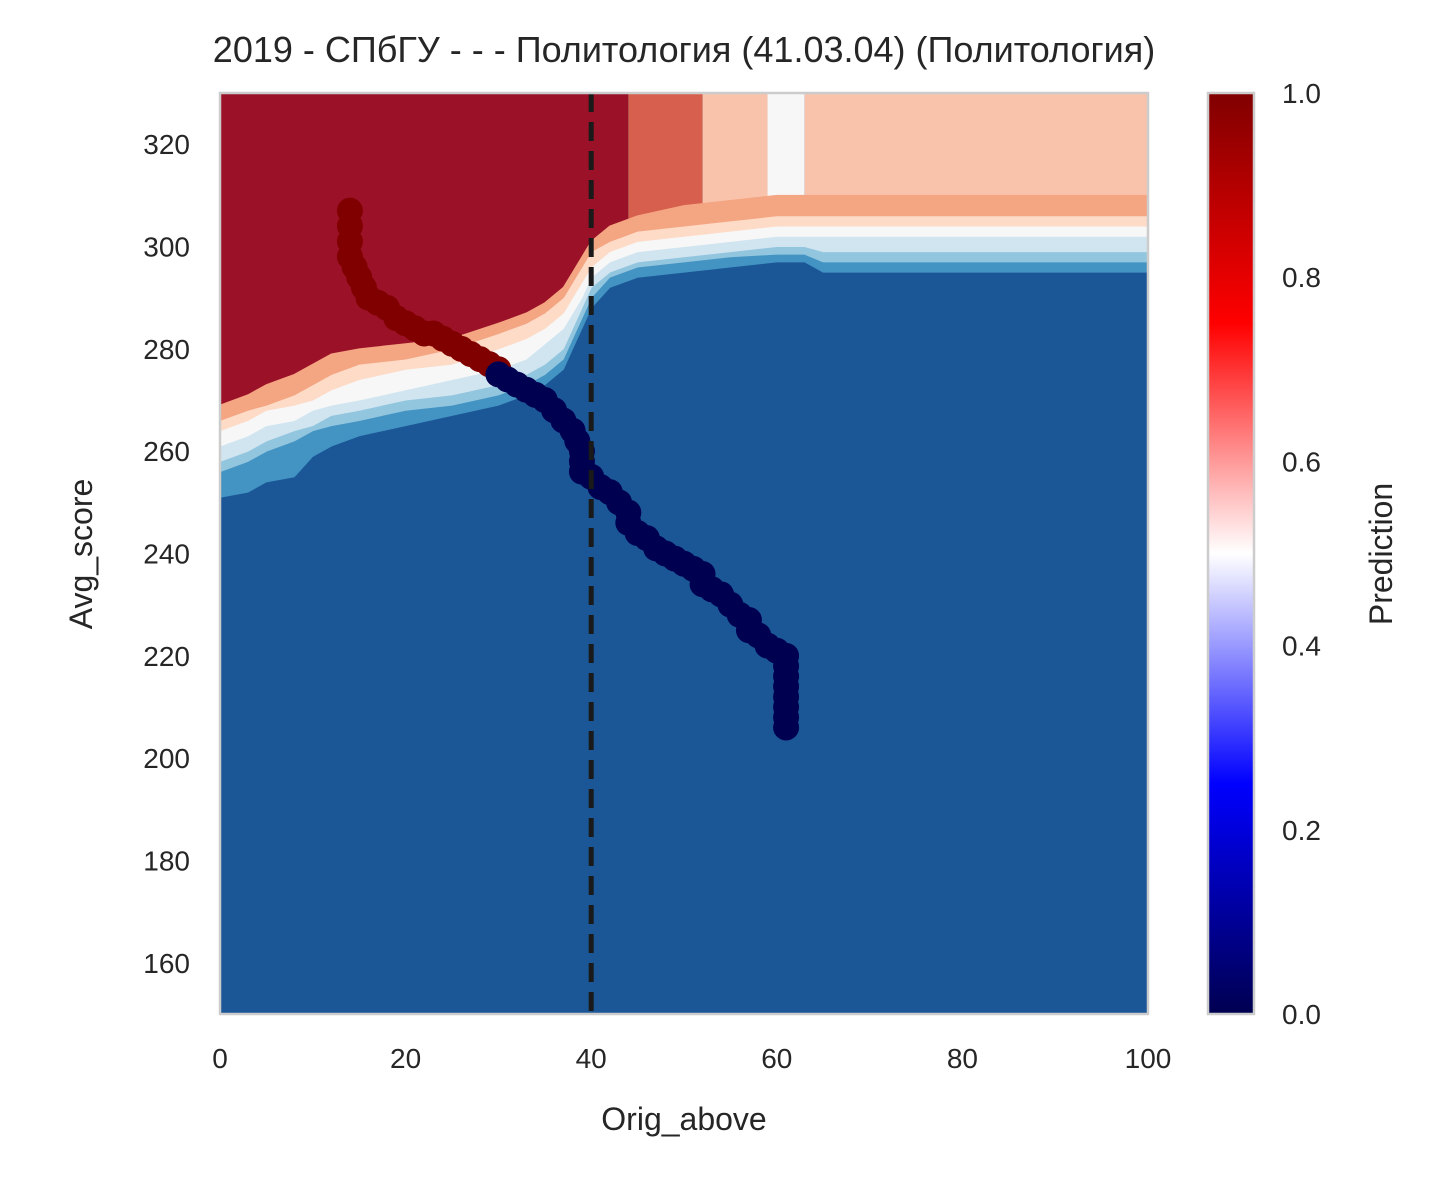 The width and height of the screenshot is (1430, 1179). I want to click on x-tick-label: 100, so click(1148, 1058).